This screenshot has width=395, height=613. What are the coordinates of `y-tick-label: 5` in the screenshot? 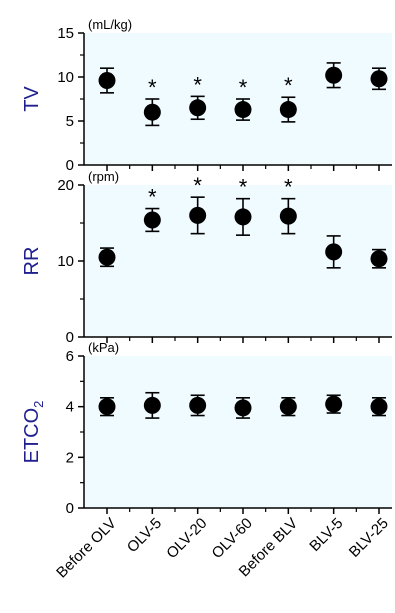 It's located at (70, 121).